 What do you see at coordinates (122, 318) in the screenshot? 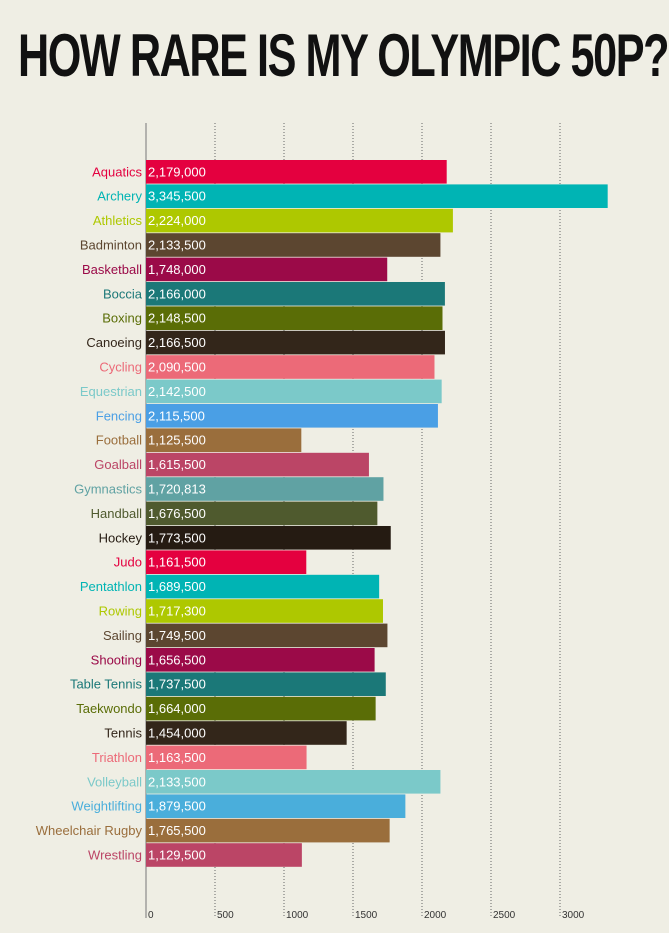
I see `category-label: Boxing` at bounding box center [122, 318].